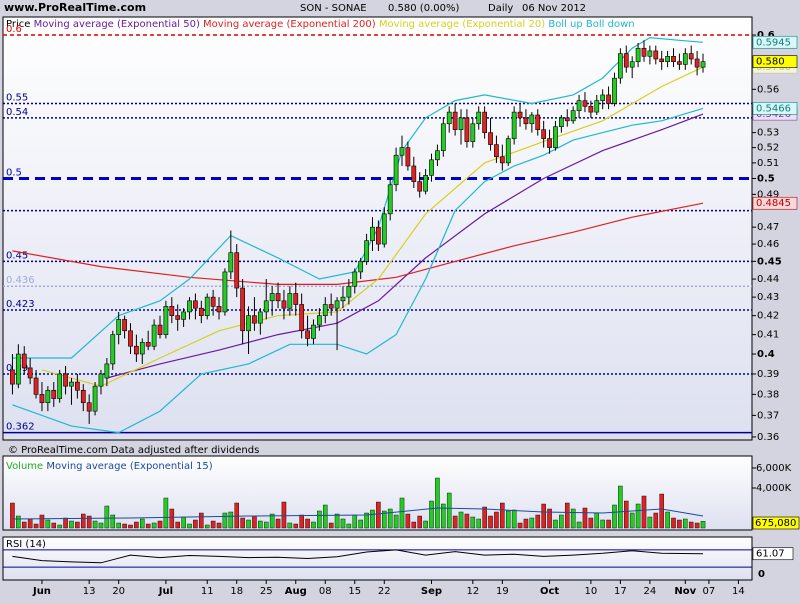 The height and width of the screenshot is (604, 800). What do you see at coordinates (377, 558) in the screenshot?
I see `rsi-panel` at bounding box center [377, 558].